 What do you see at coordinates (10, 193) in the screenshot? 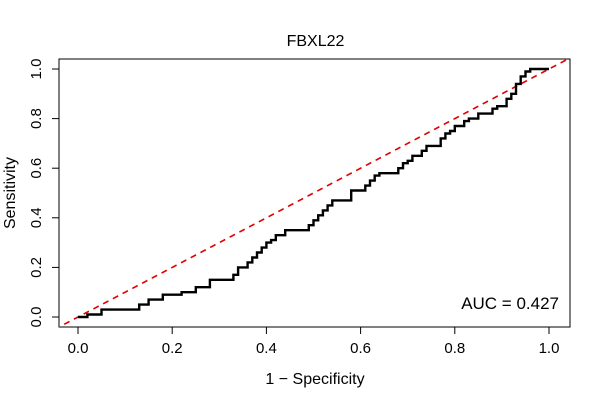
I see `y-axis-label: Sensitivity` at bounding box center [10, 193].